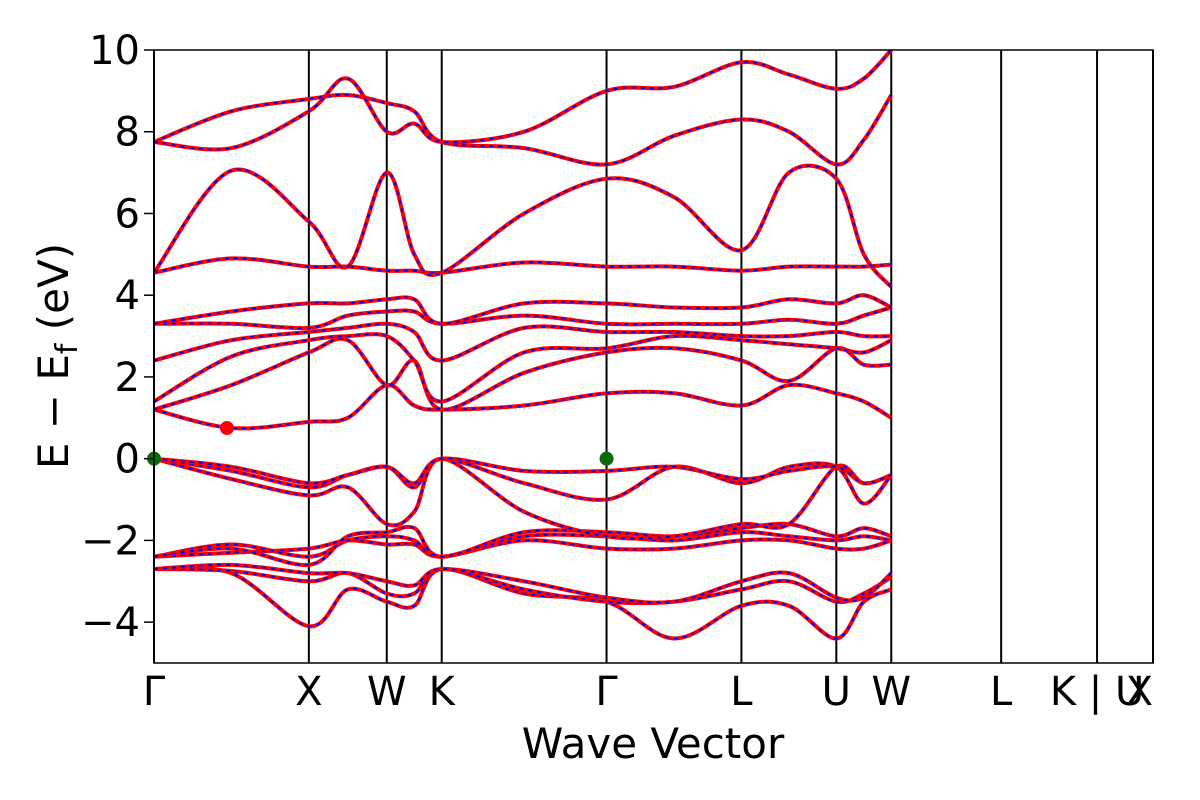 The height and width of the screenshot is (800, 1200). Describe the element at coordinates (110, 623) in the screenshot. I see `y-tick-label: −4` at that location.